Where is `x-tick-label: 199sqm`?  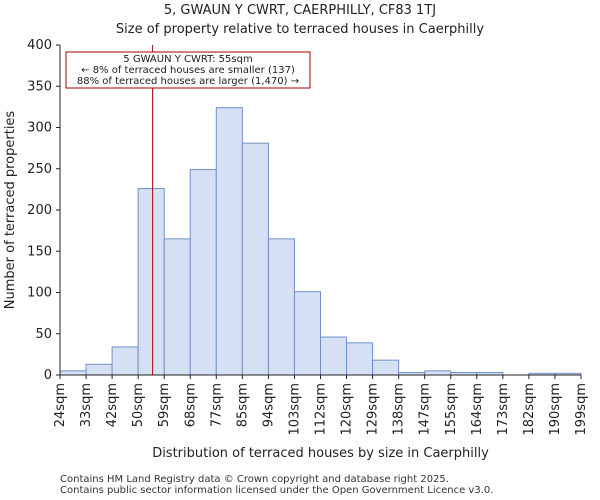 x-tick-label: 199sqm is located at coordinates (581, 409).